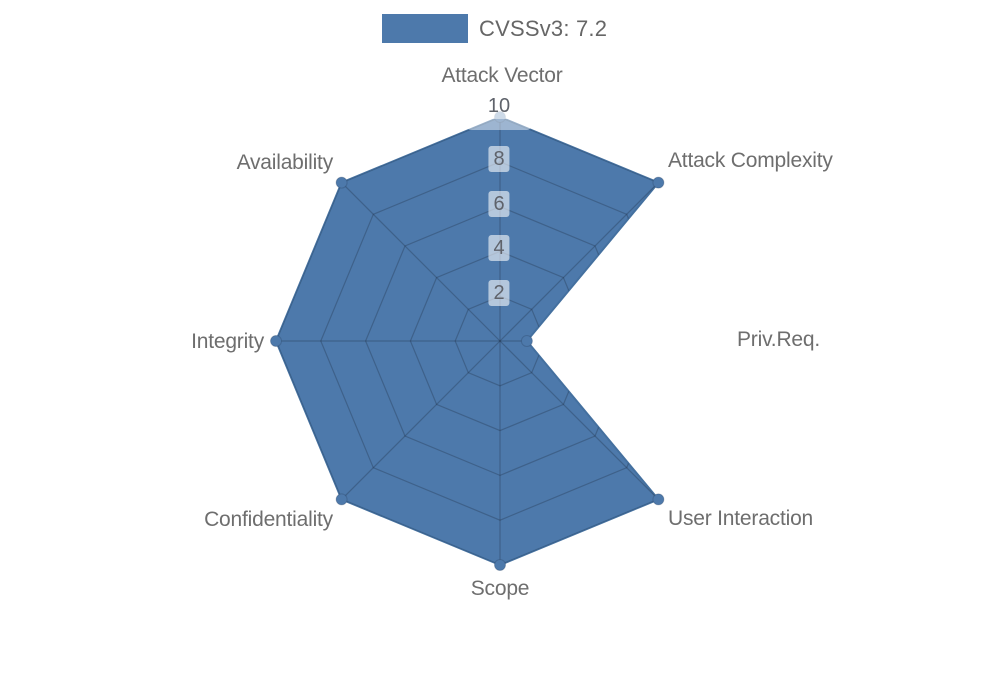 Image resolution: width=1000 pixels, height=700 pixels. Describe the element at coordinates (285, 162) in the screenshot. I see `axis-label-availability: Availability` at that location.